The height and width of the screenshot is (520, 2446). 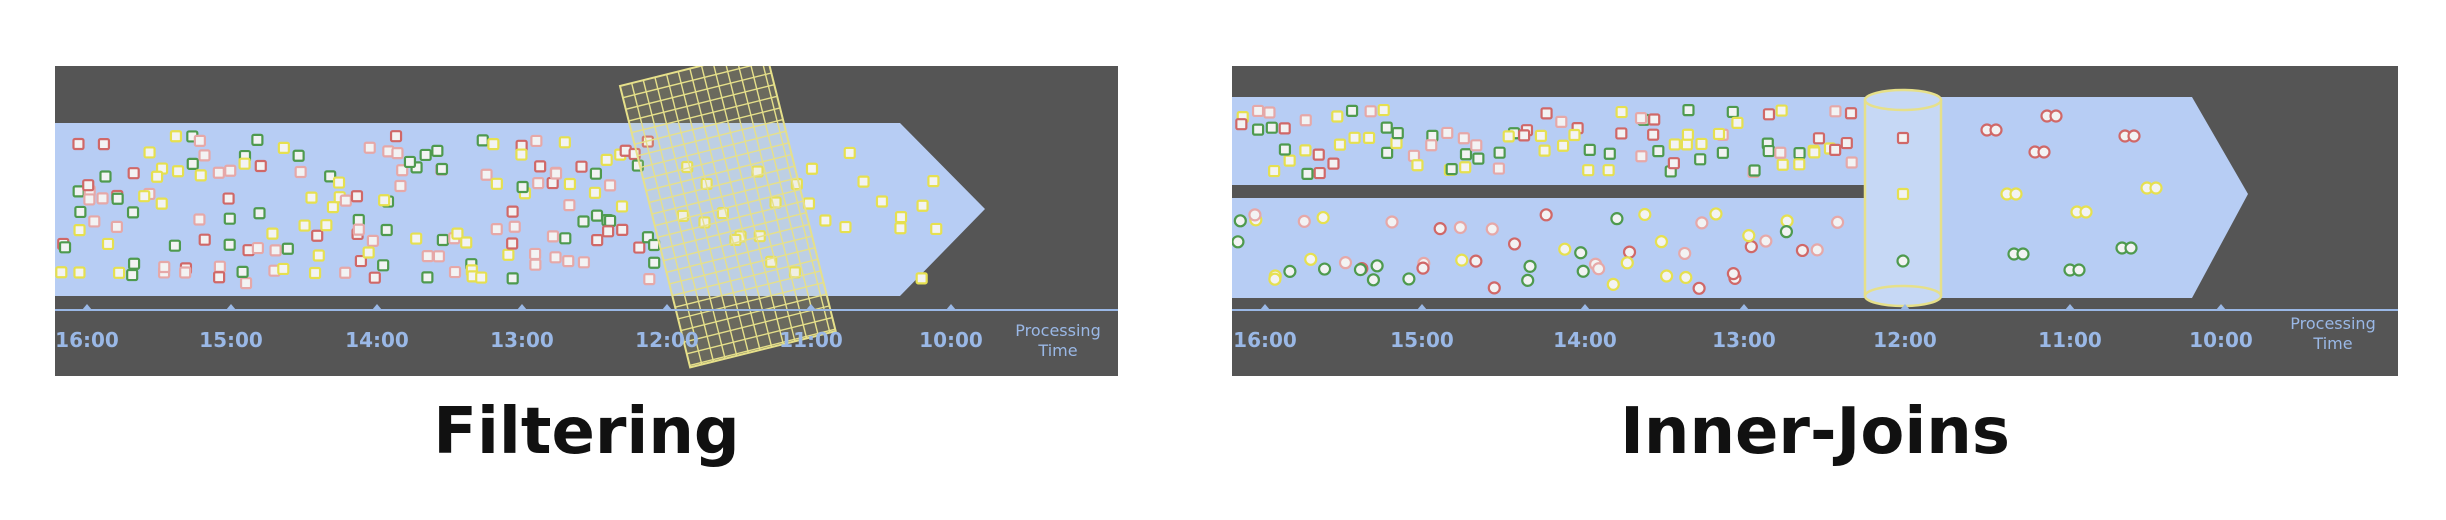 What do you see at coordinates (1903, 100) in the screenshot?
I see `join-cylinder-top` at bounding box center [1903, 100].